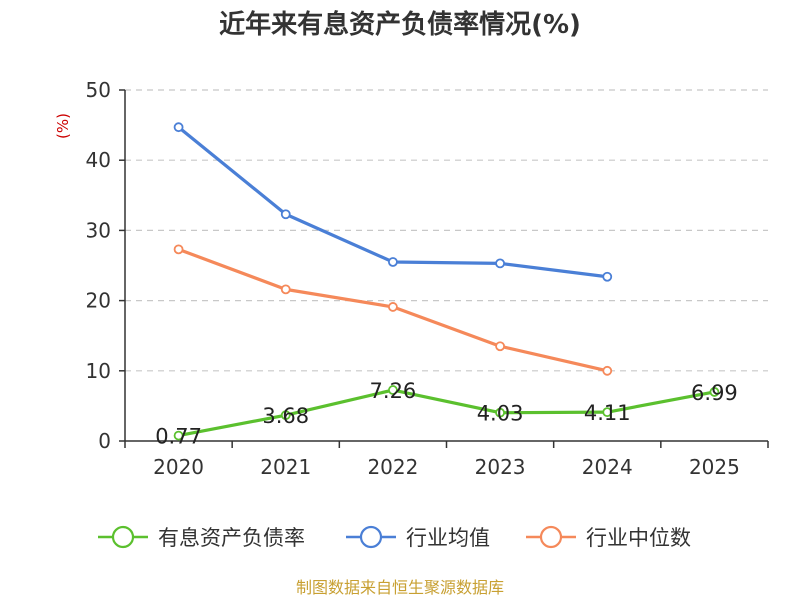 This screenshot has height=600, width=800. I want to click on x-tick-label: 2025, so click(714, 467).